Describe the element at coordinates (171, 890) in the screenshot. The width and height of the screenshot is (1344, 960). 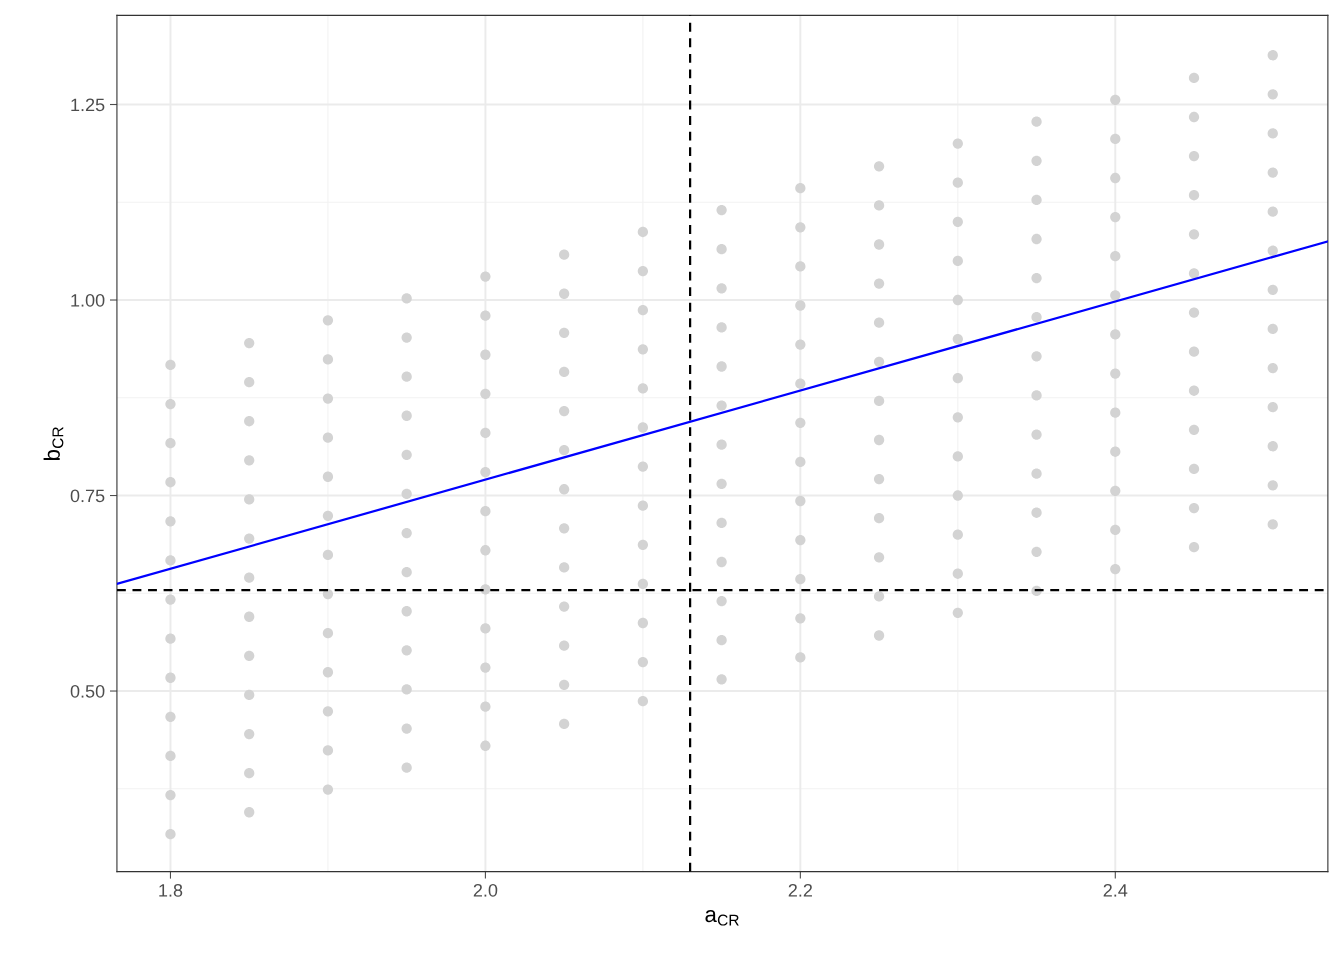
I see `x-tick-label: 1.8` at that location.